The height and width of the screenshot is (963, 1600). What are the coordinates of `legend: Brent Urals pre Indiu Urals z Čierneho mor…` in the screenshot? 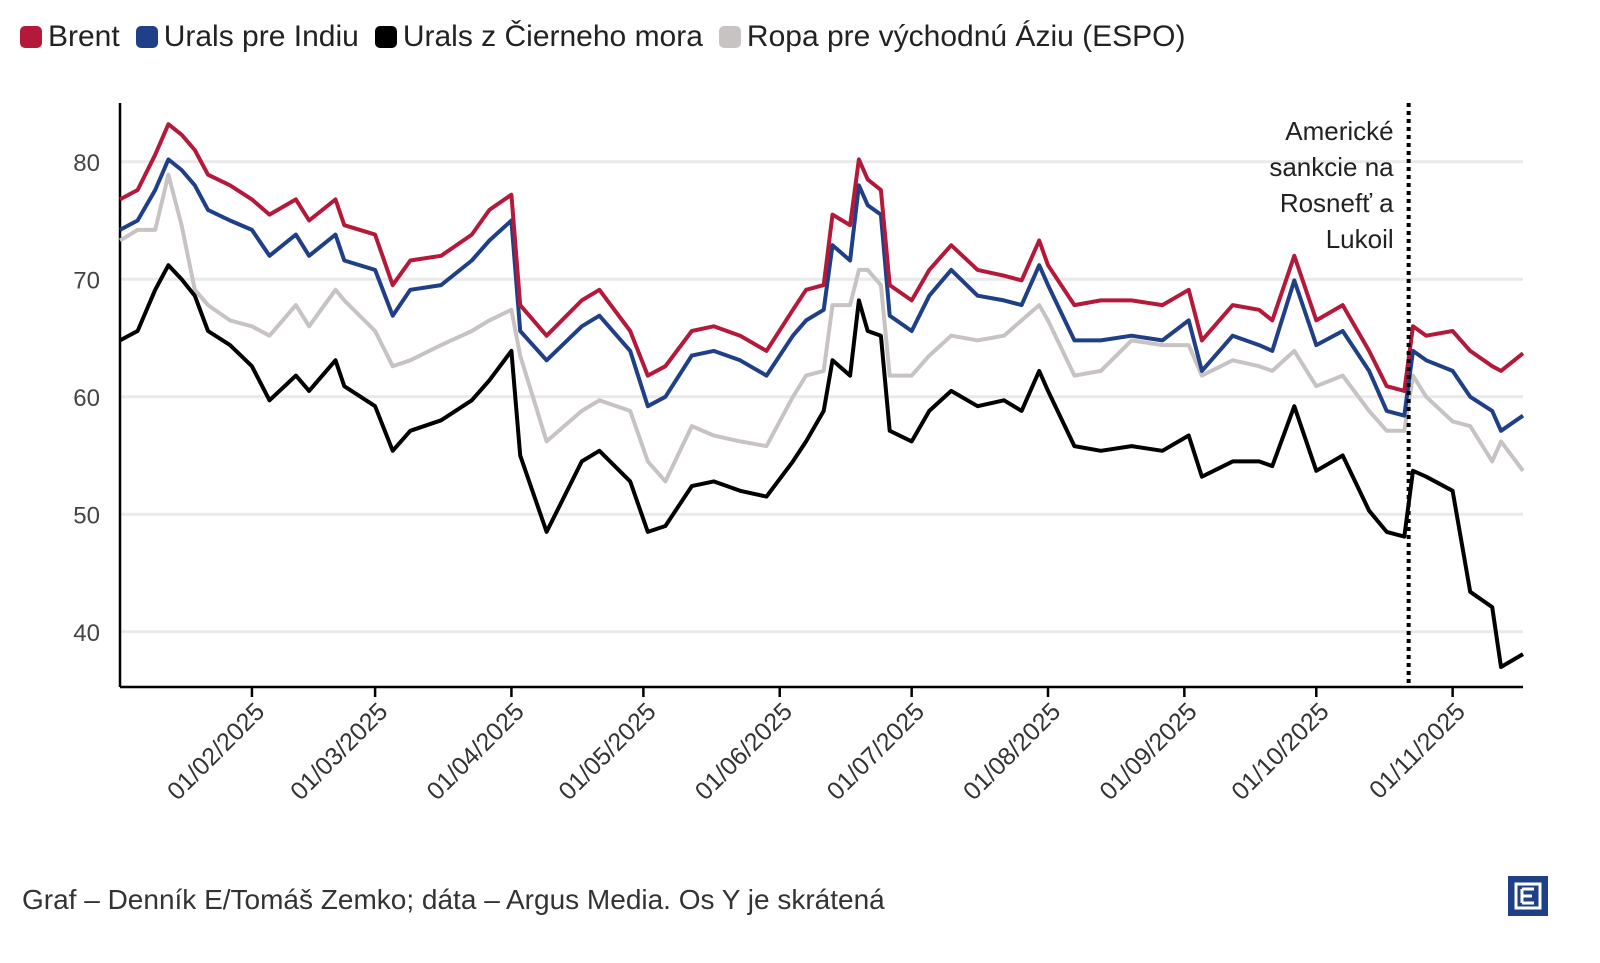 It's located at (602, 37).